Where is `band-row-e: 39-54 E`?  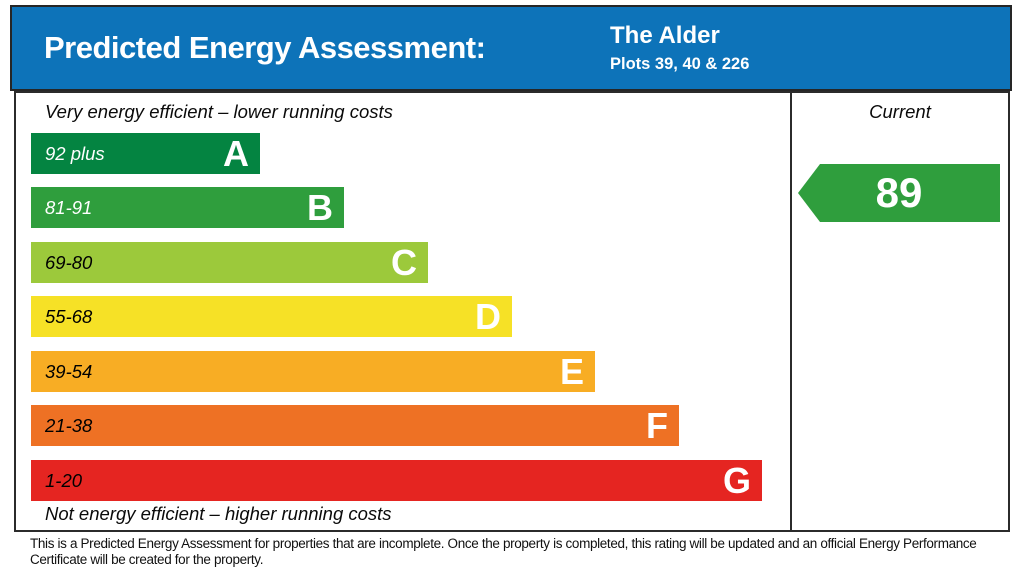
band-row-e: 39-54 E is located at coordinates (313, 371).